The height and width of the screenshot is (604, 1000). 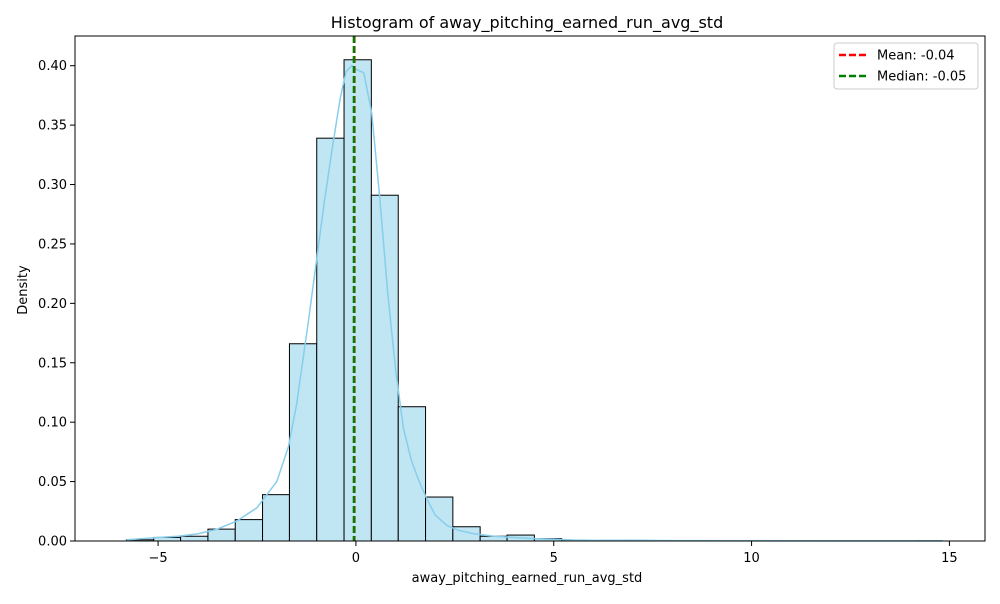 I want to click on y-tick-label: 0.40, so click(x=52, y=66).